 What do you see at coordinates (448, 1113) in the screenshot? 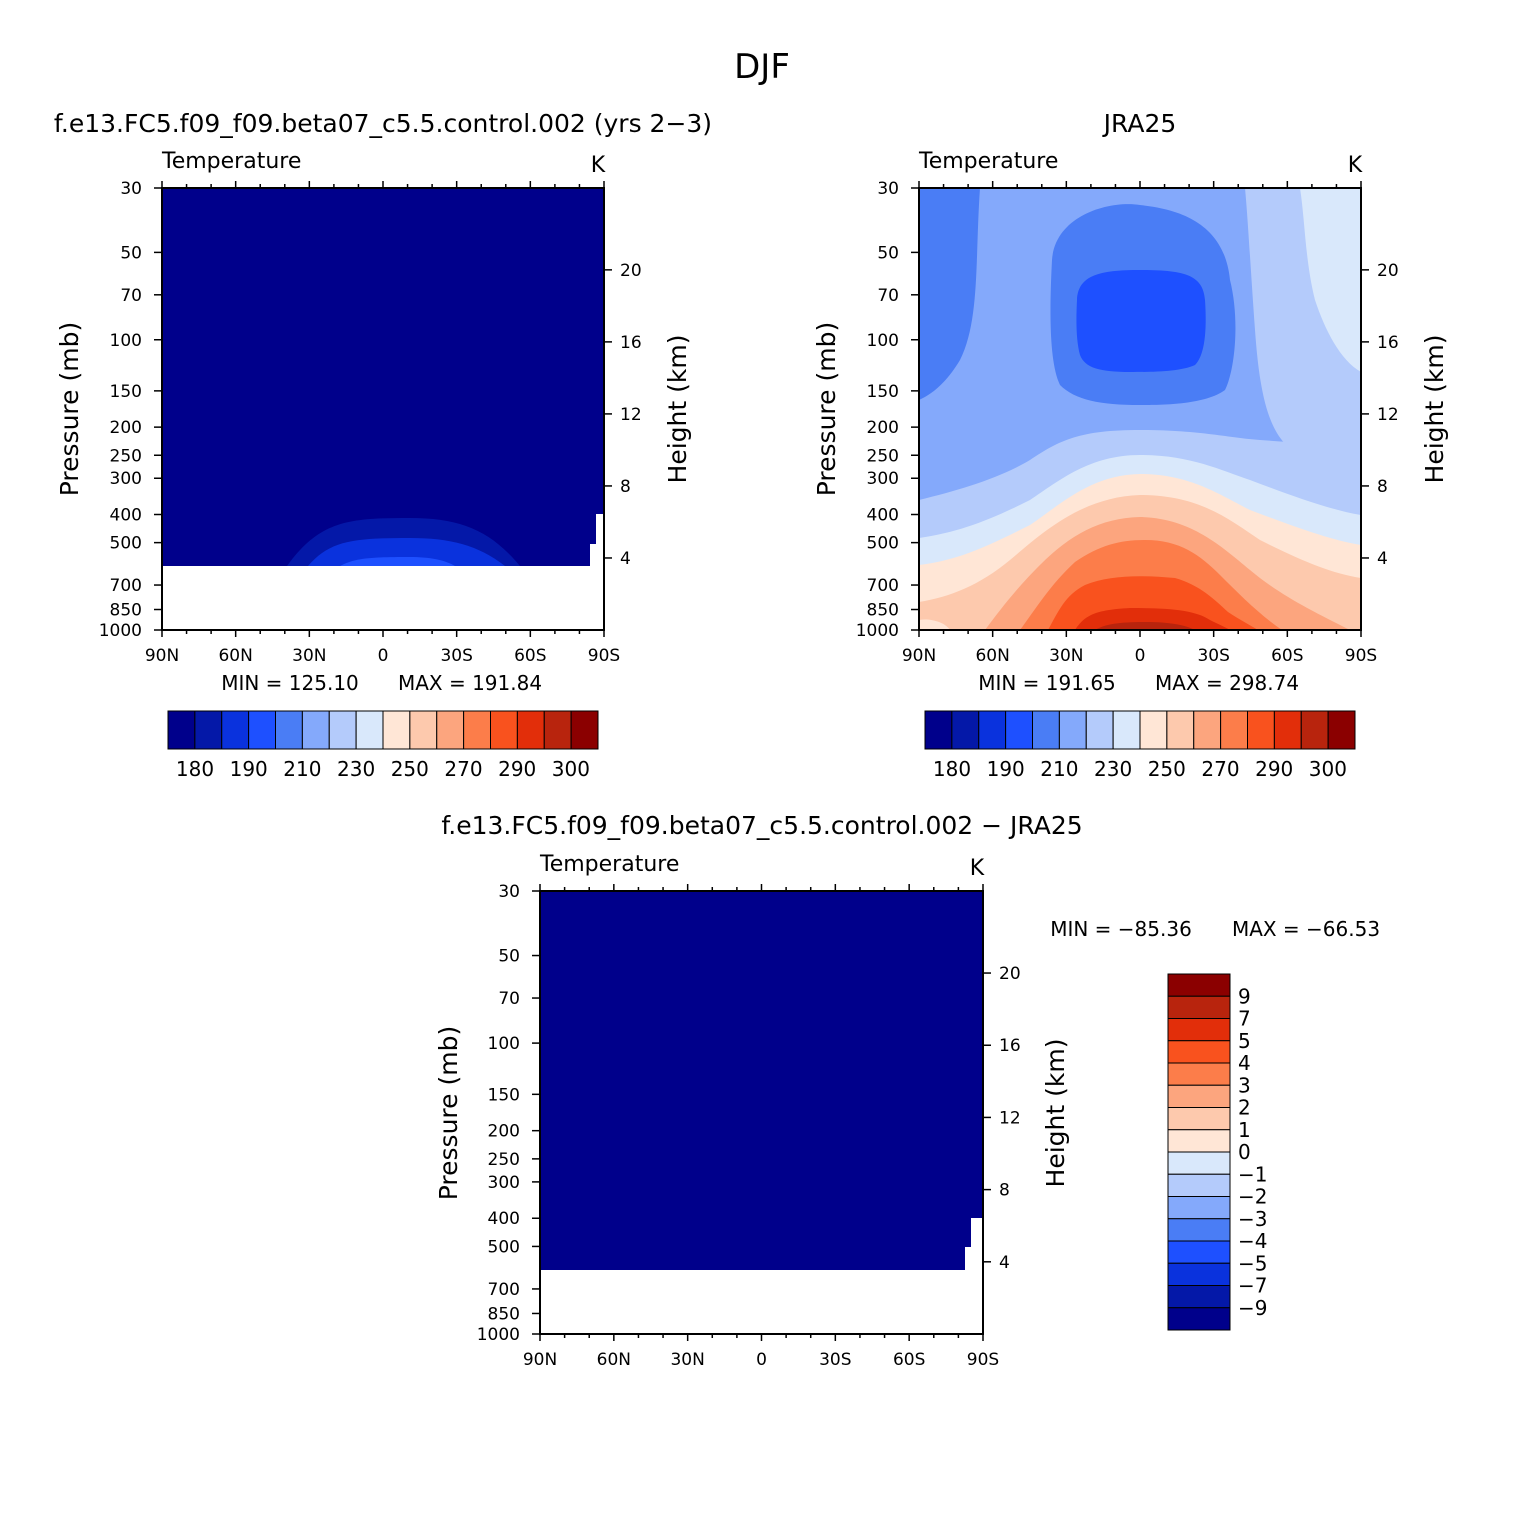
I see `diff-ylabel-left: Pressure (mb)` at bounding box center [448, 1113].